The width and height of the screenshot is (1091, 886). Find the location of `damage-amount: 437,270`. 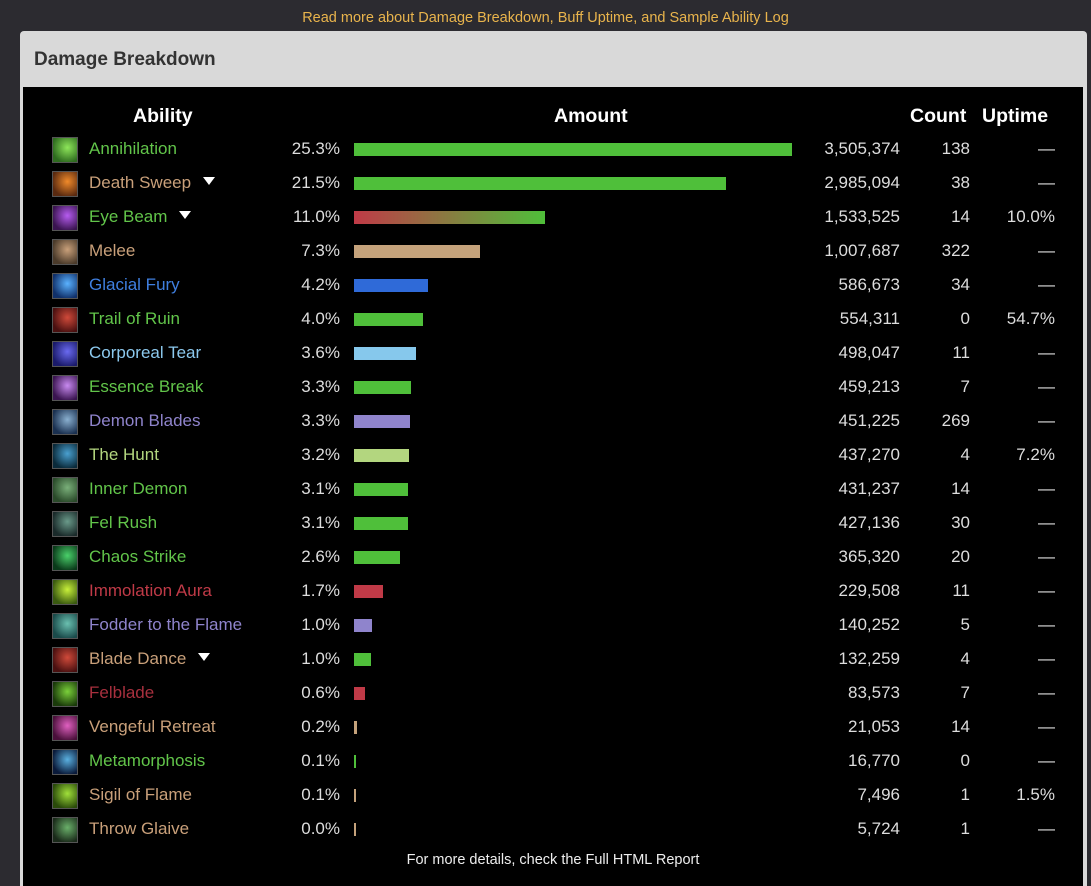

damage-amount: 437,270 is located at coordinates (869, 454).